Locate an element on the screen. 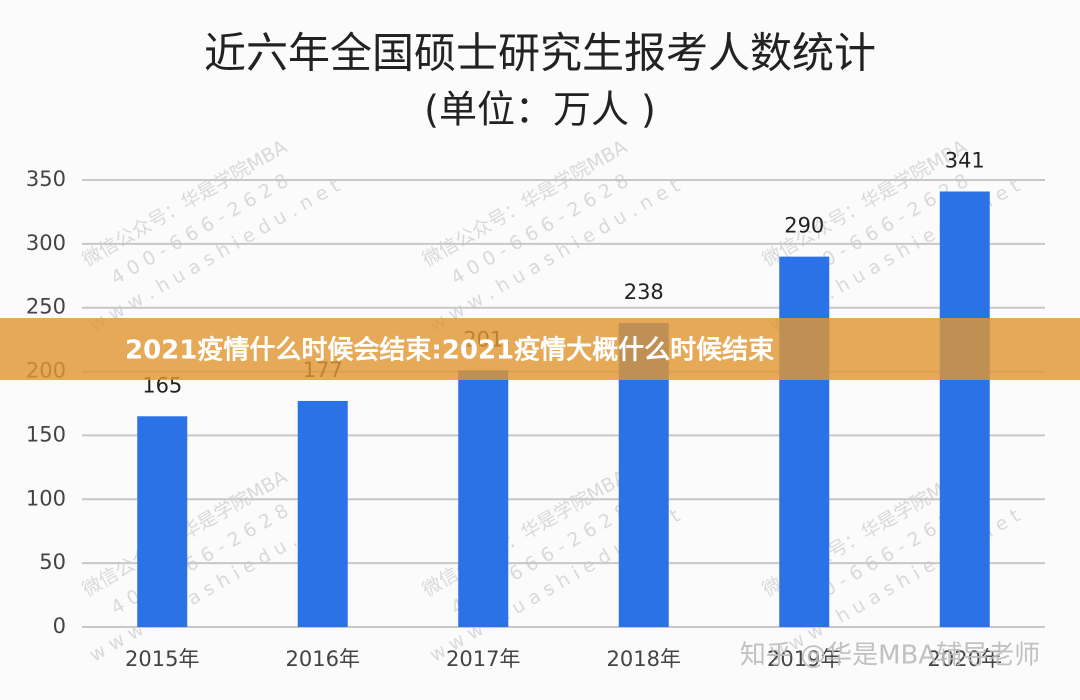 Image resolution: width=1080 pixels, height=700 pixels. data-label: 341 is located at coordinates (965, 160).